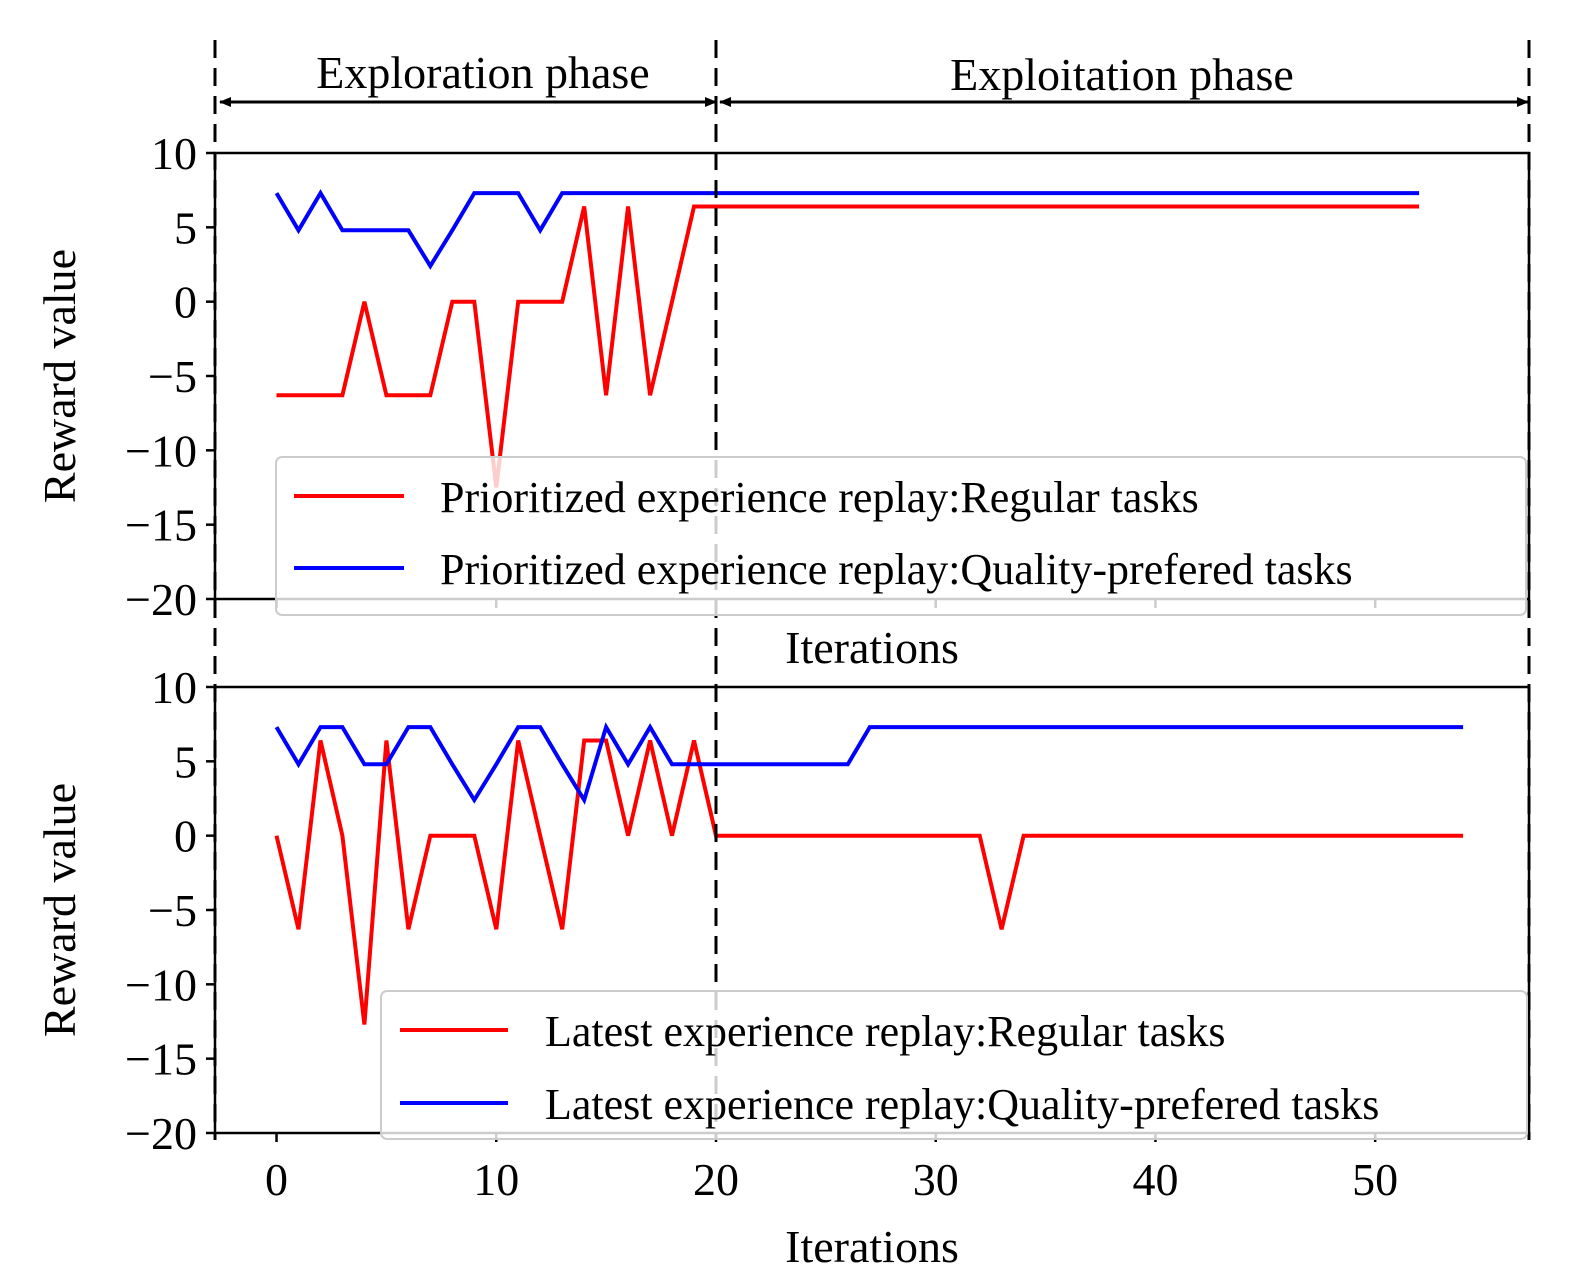 The width and height of the screenshot is (1580, 1283). What do you see at coordinates (59, 376) in the screenshot?
I see `top-y-axis-title: Reward value` at bounding box center [59, 376].